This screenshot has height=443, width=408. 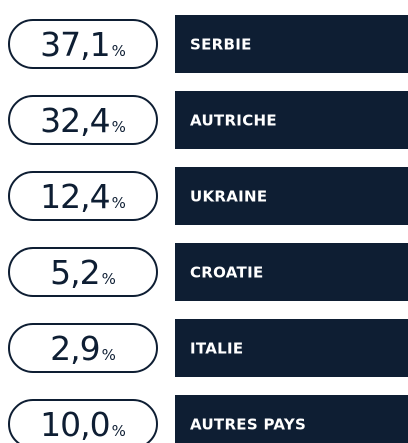 I want to click on country-label: AUTRES PAYS, so click(x=248, y=425).